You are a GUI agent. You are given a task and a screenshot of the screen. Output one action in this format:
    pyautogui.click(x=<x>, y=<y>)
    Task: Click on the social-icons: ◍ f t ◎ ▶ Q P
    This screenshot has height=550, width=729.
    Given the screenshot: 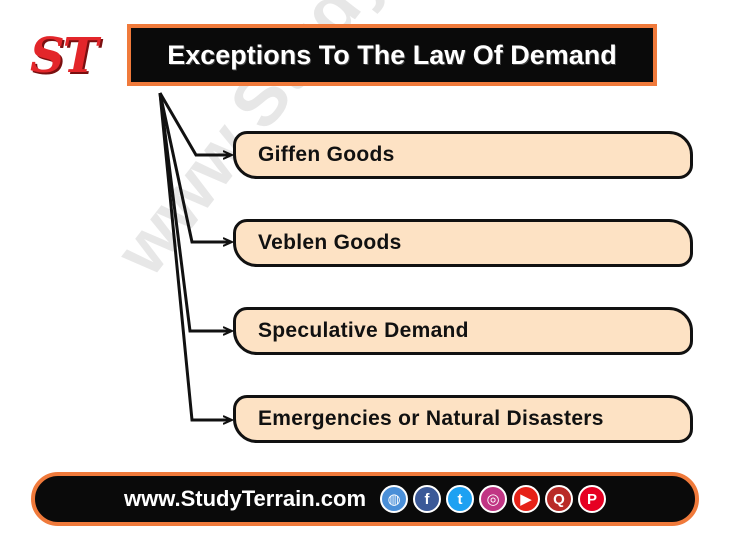 What is the action you would take?
    pyautogui.click(x=493, y=499)
    